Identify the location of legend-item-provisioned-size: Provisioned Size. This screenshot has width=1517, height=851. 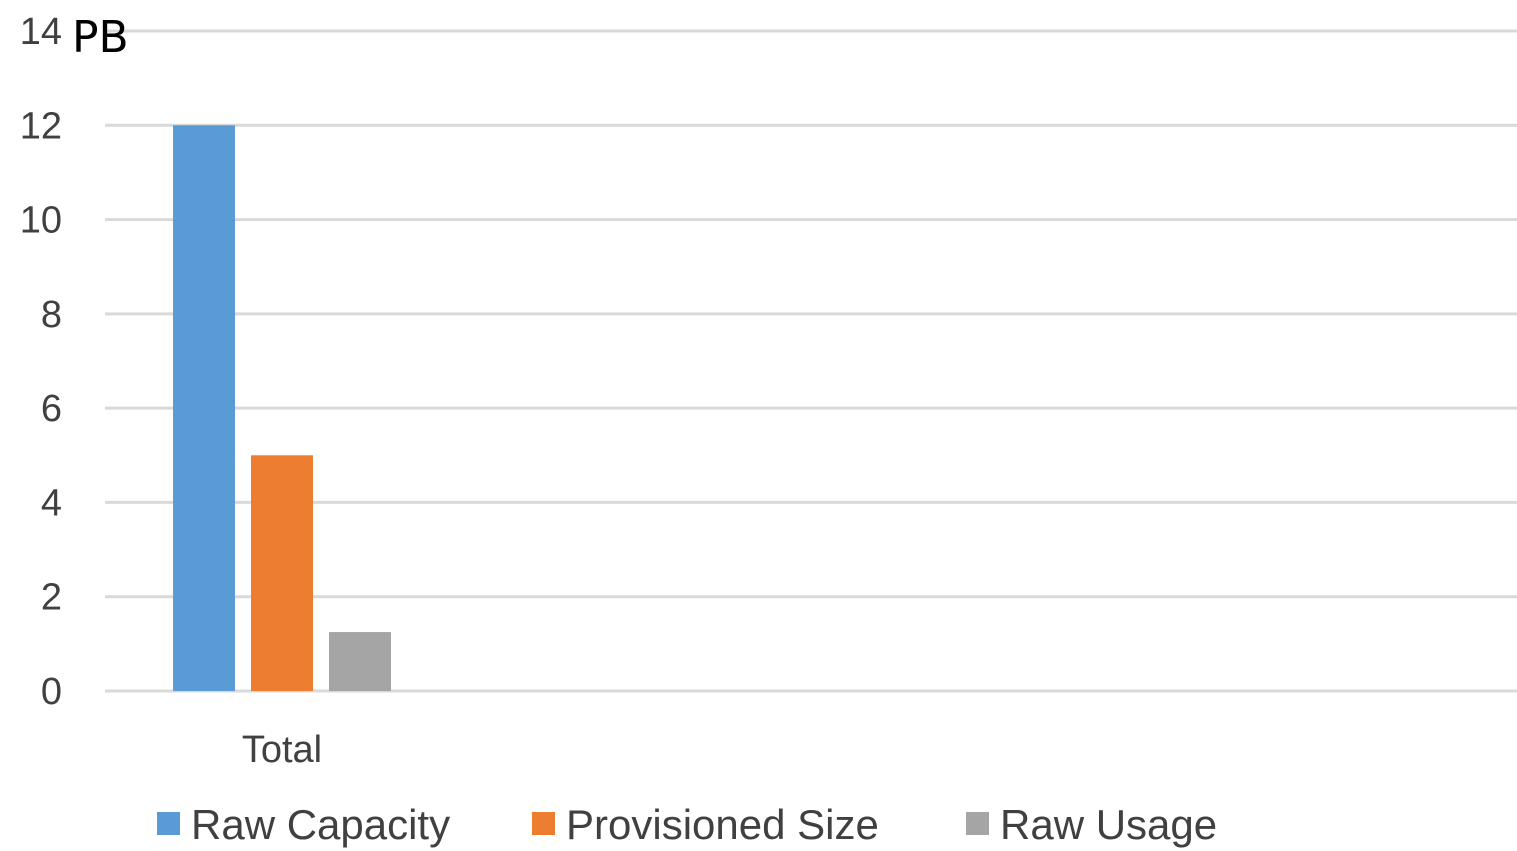
(705, 824).